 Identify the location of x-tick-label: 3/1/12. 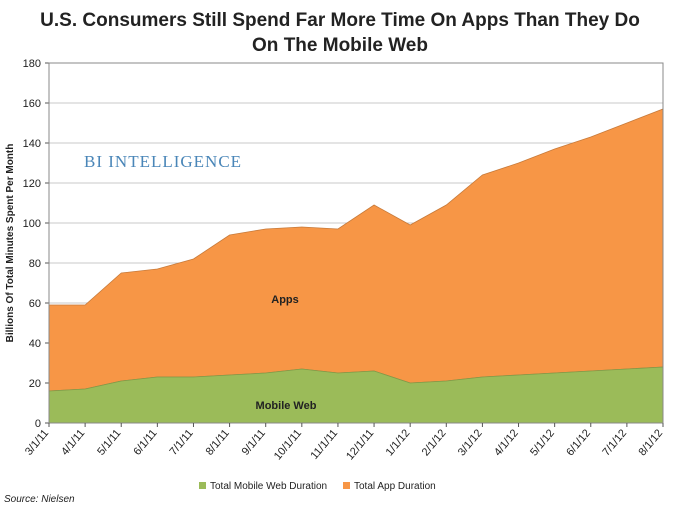
(470, 442).